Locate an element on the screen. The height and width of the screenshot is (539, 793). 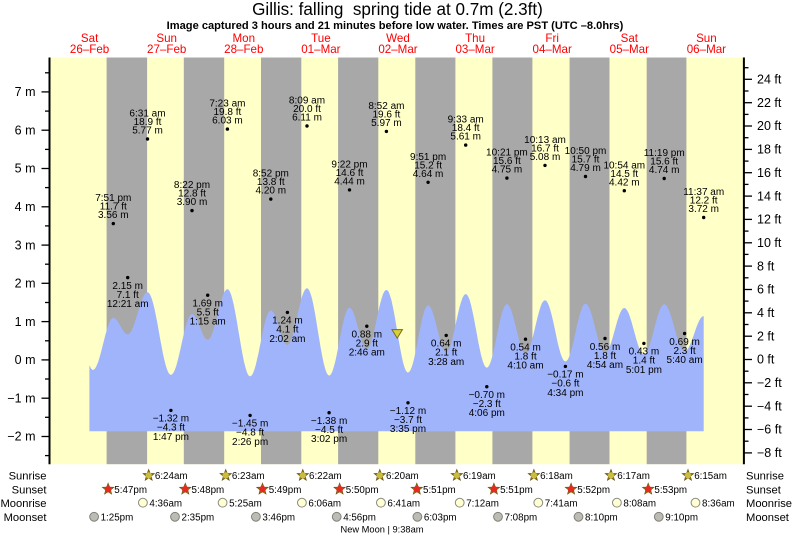
svg-text: 05–Mar is located at coordinates (629, 49).